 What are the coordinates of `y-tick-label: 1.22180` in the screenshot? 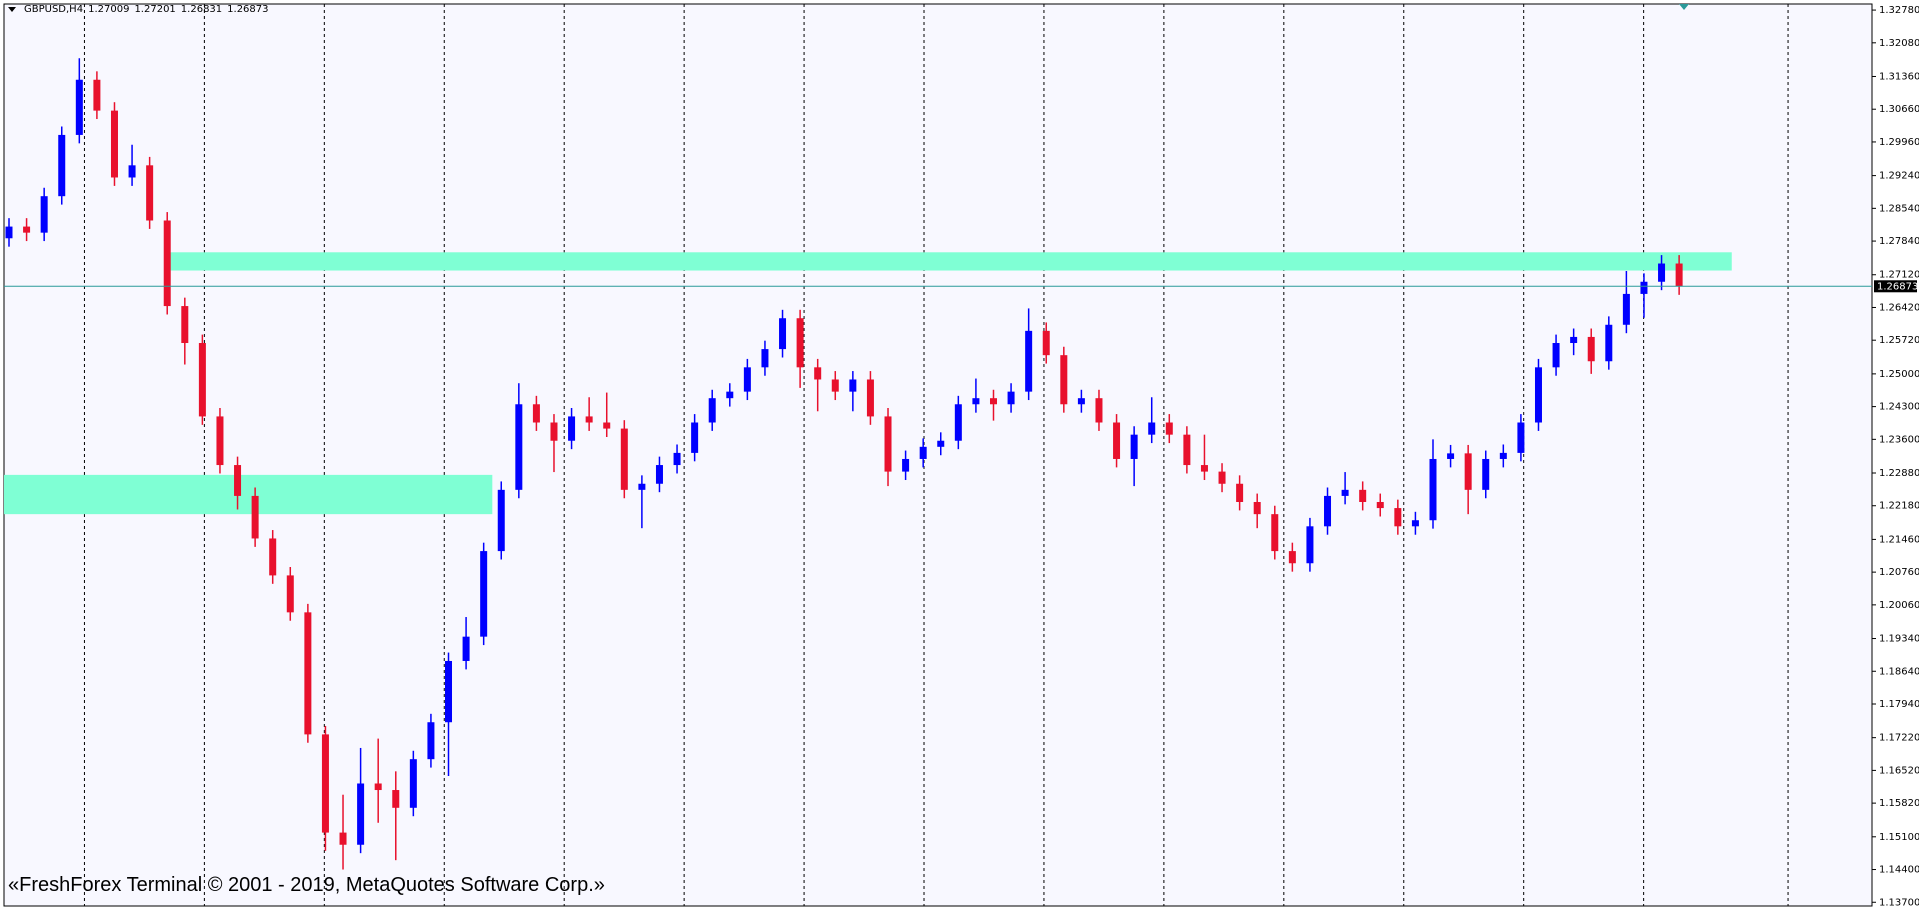 It's located at (1899, 506).